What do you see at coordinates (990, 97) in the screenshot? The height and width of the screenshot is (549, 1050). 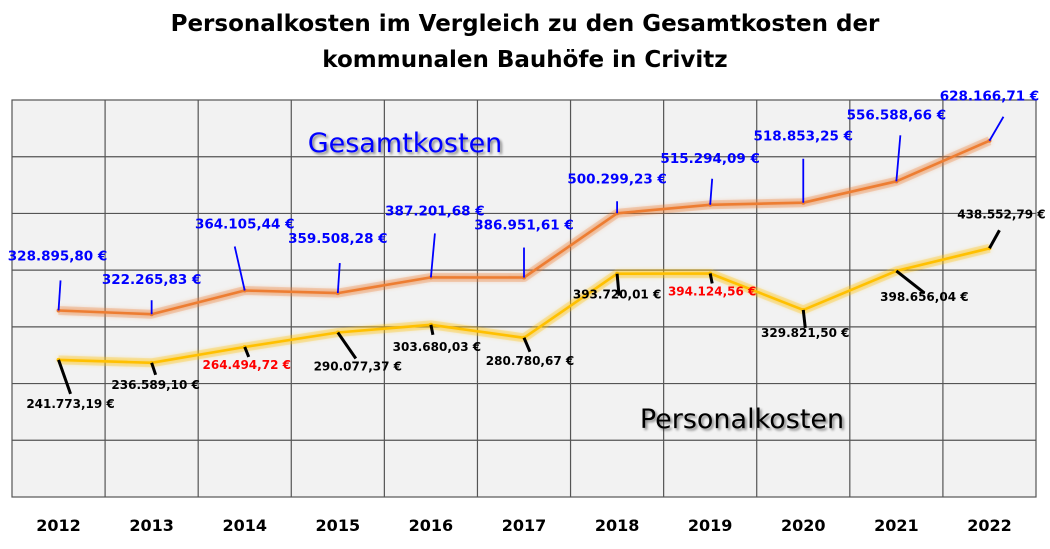 I see `data-label: 628.166,71 €` at bounding box center [990, 97].